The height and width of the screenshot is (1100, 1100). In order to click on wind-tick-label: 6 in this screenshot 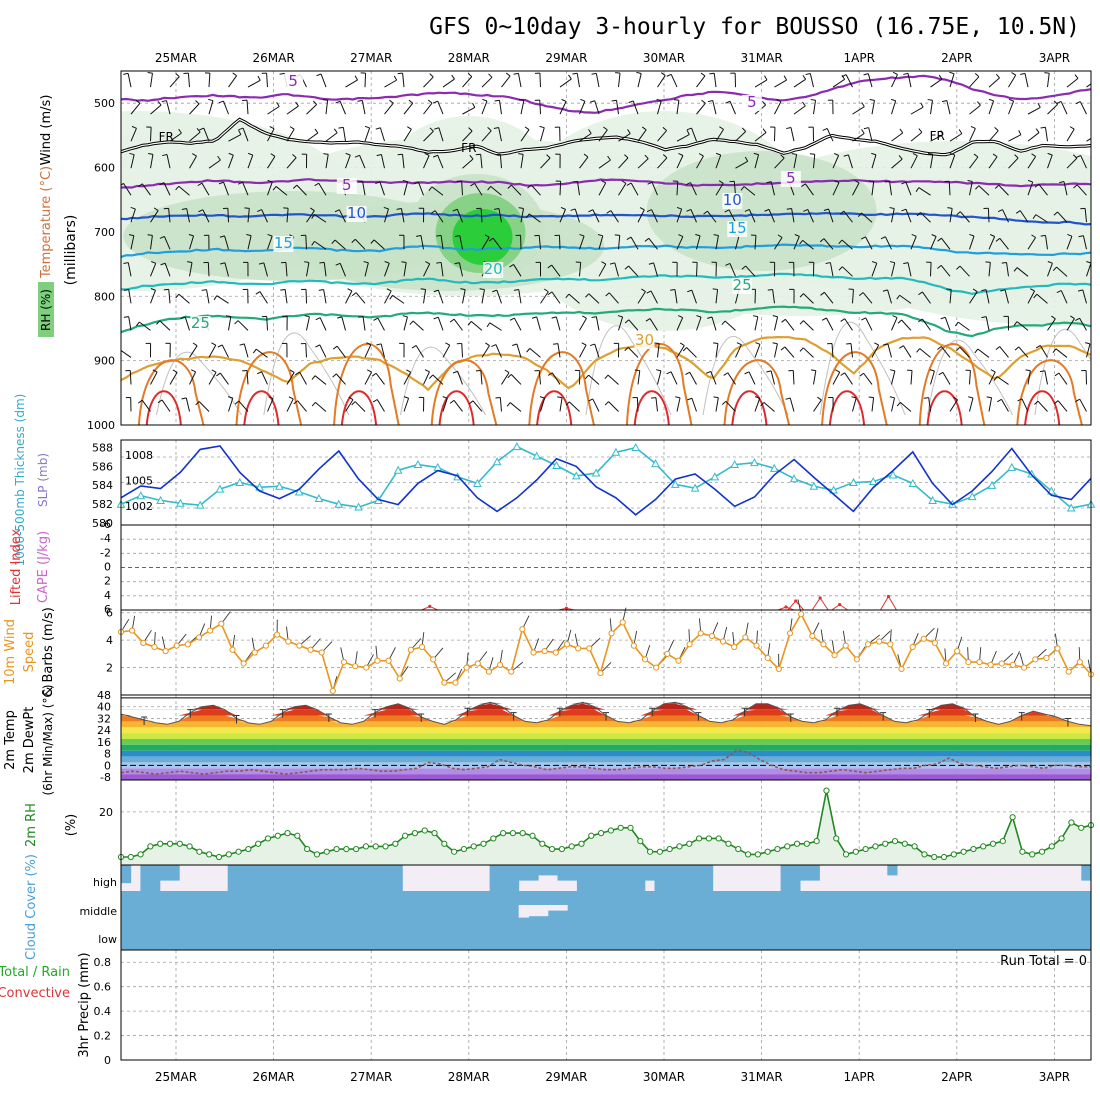, I will do `click(109, 613)`.